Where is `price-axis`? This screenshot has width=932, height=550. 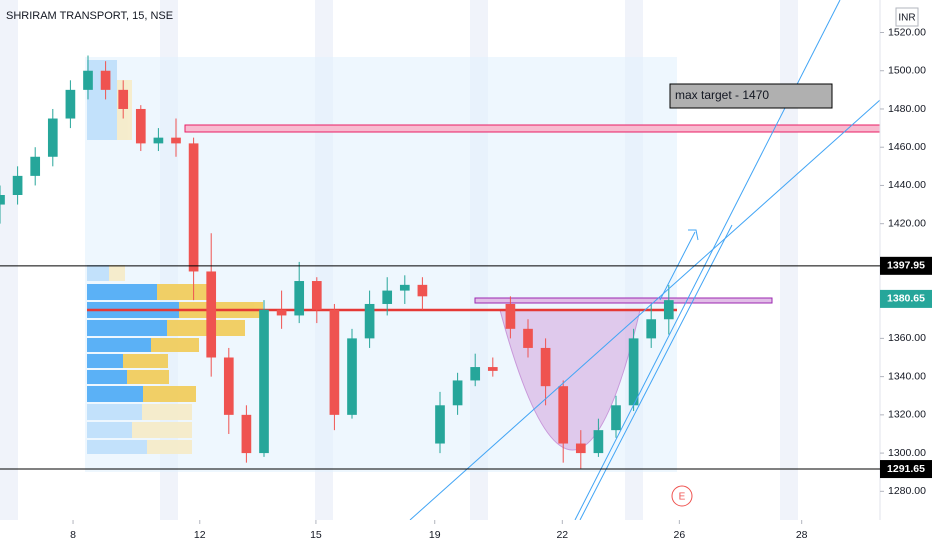 price-axis is located at coordinates (906, 275).